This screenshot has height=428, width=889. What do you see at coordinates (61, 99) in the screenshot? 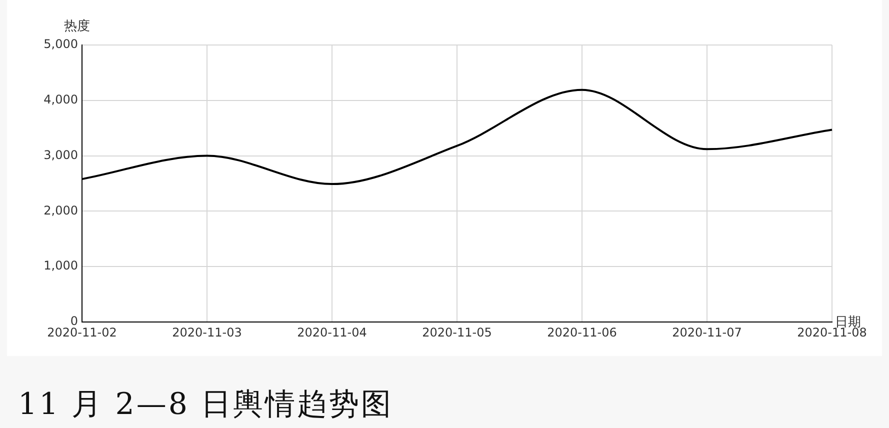
I see `y-tick-label: 4,000` at bounding box center [61, 99].